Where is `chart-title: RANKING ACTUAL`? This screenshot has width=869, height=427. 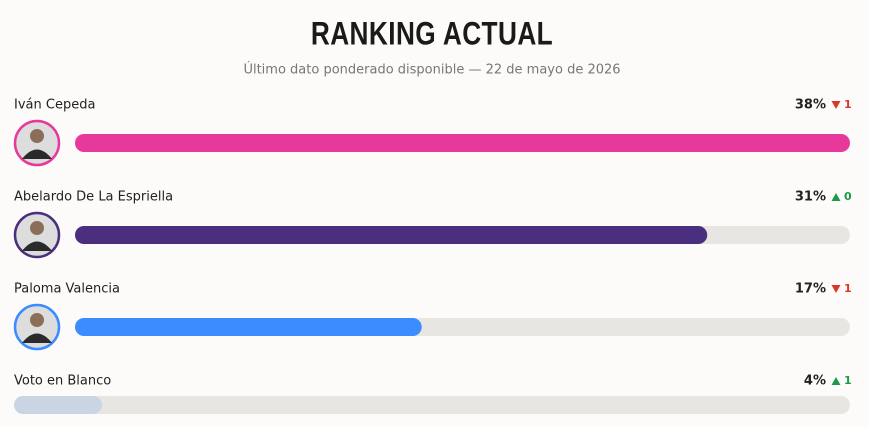 chart-title: RANKING ACTUAL is located at coordinates (432, 34).